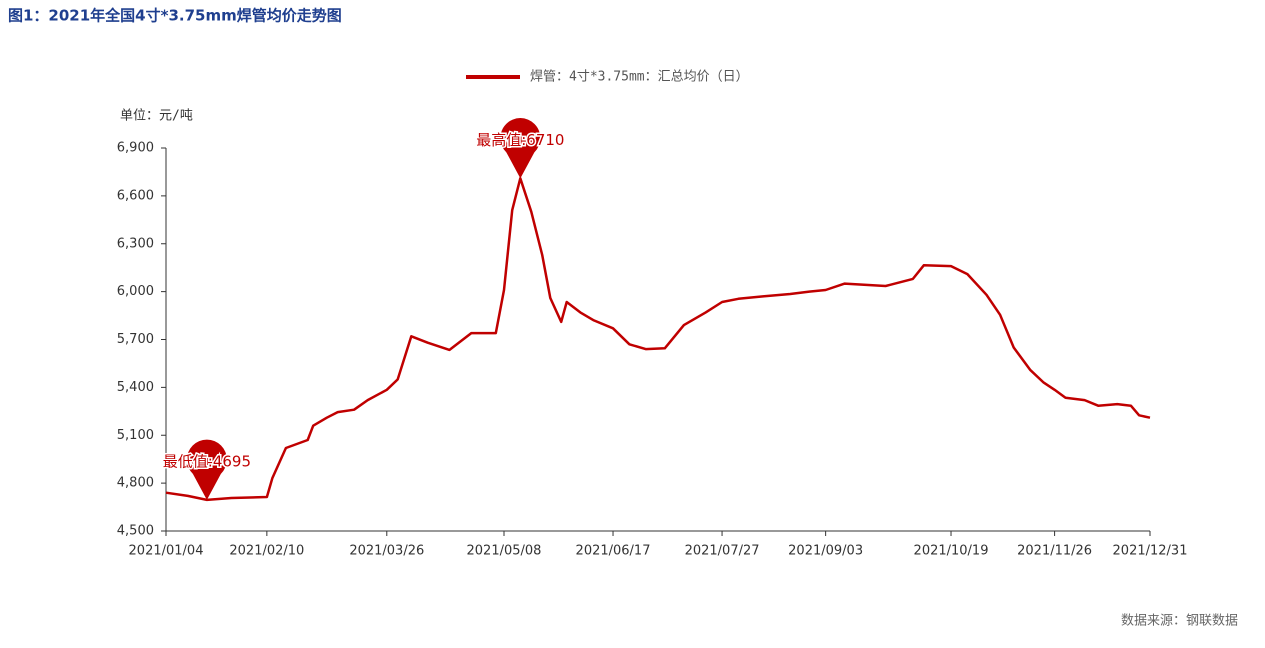  What do you see at coordinates (722, 551) in the screenshot?
I see `x-tick-label: 2021/07/27` at bounding box center [722, 551].